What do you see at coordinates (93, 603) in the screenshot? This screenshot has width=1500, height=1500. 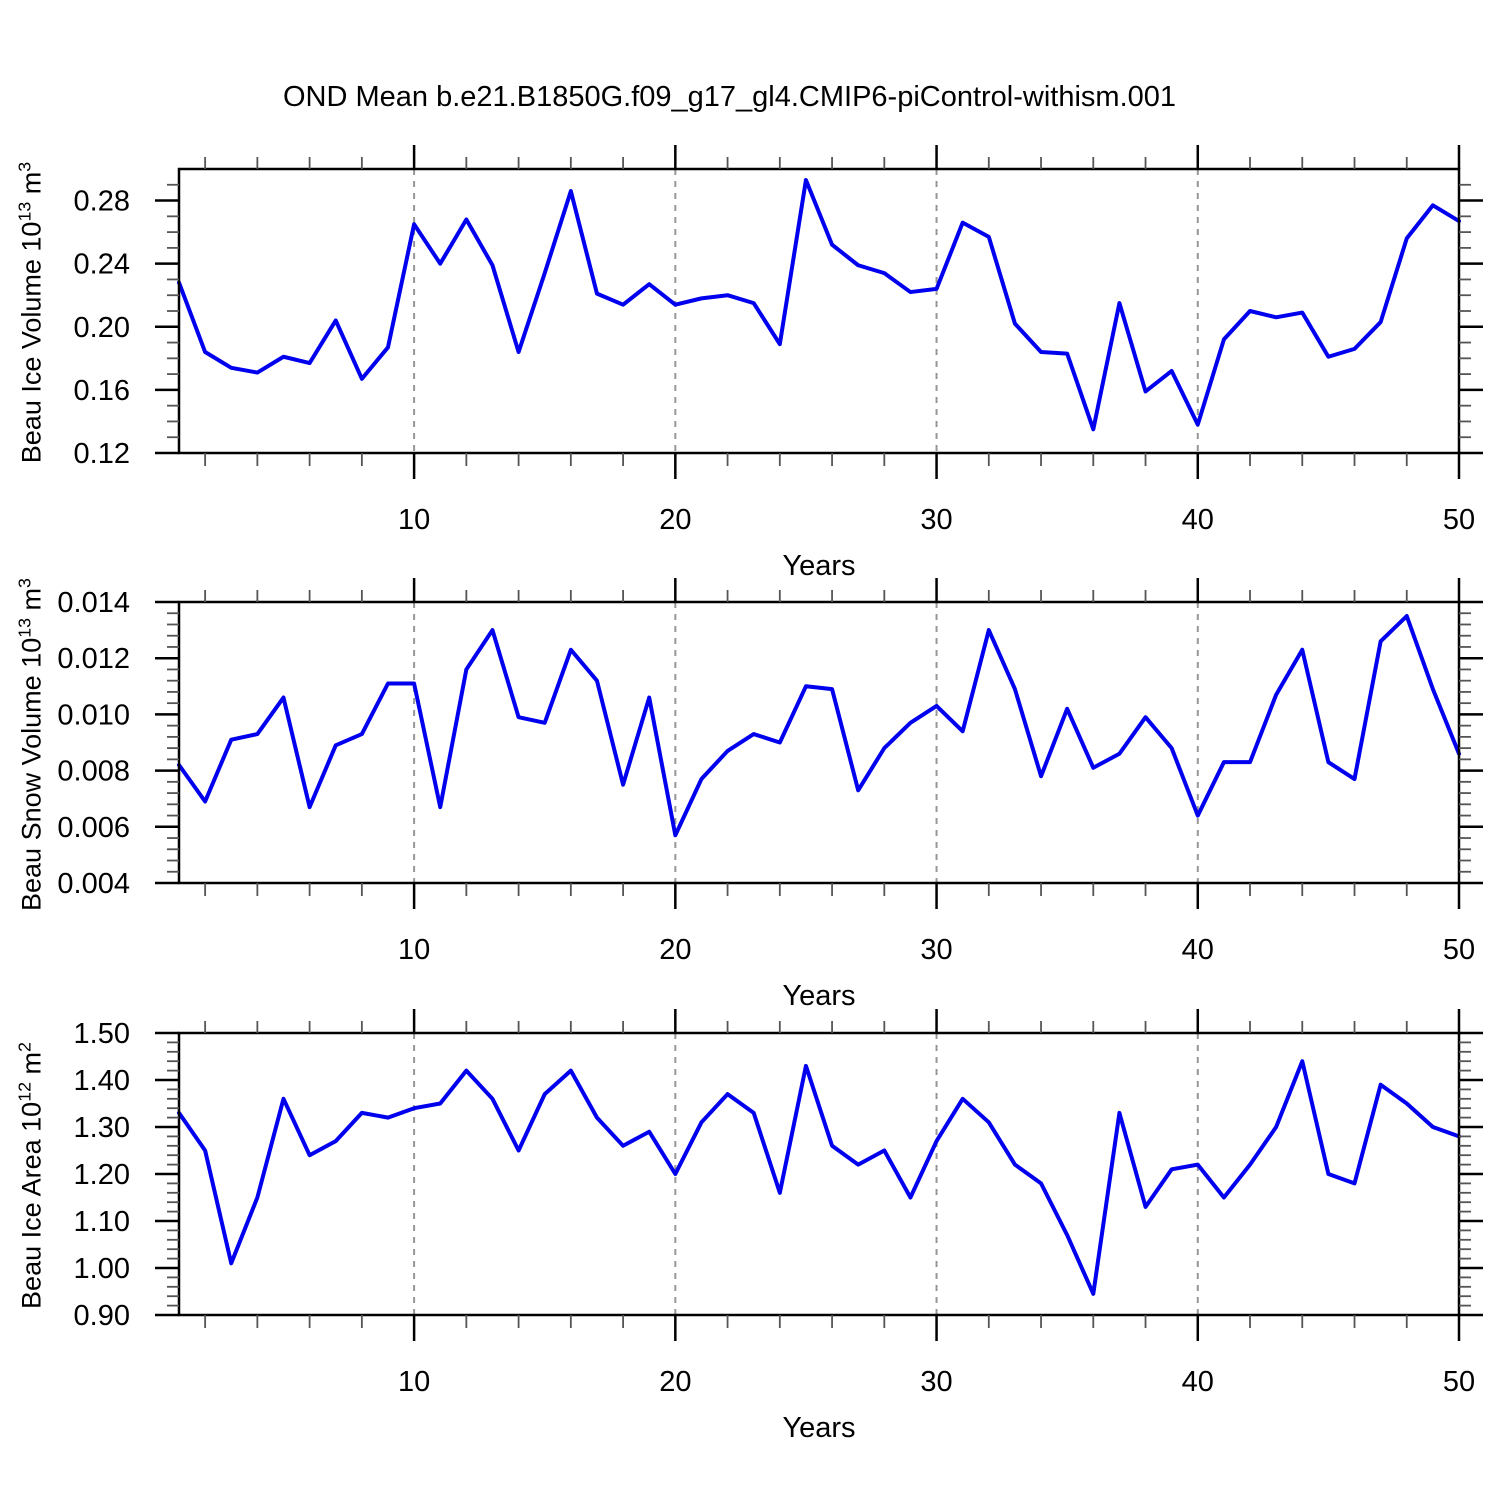 I see `y-tick-label: 0.014` at bounding box center [93, 603].